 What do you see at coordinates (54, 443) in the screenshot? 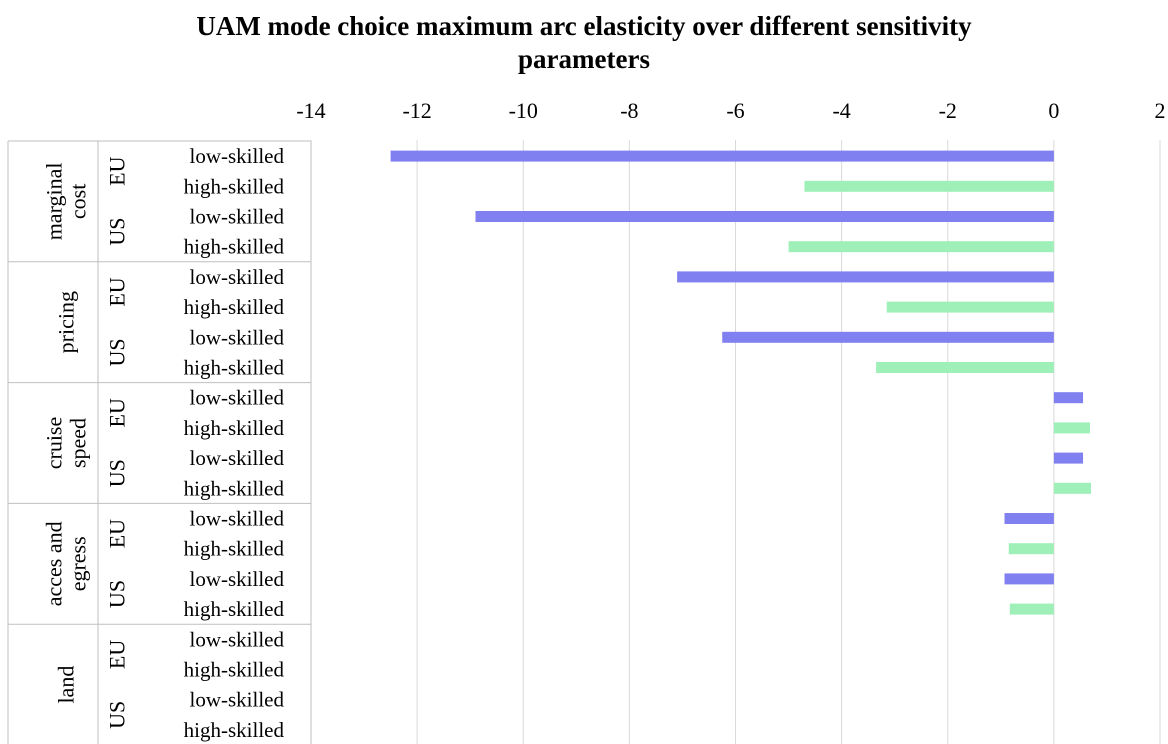
I see `parameter-label: cruise` at bounding box center [54, 443].